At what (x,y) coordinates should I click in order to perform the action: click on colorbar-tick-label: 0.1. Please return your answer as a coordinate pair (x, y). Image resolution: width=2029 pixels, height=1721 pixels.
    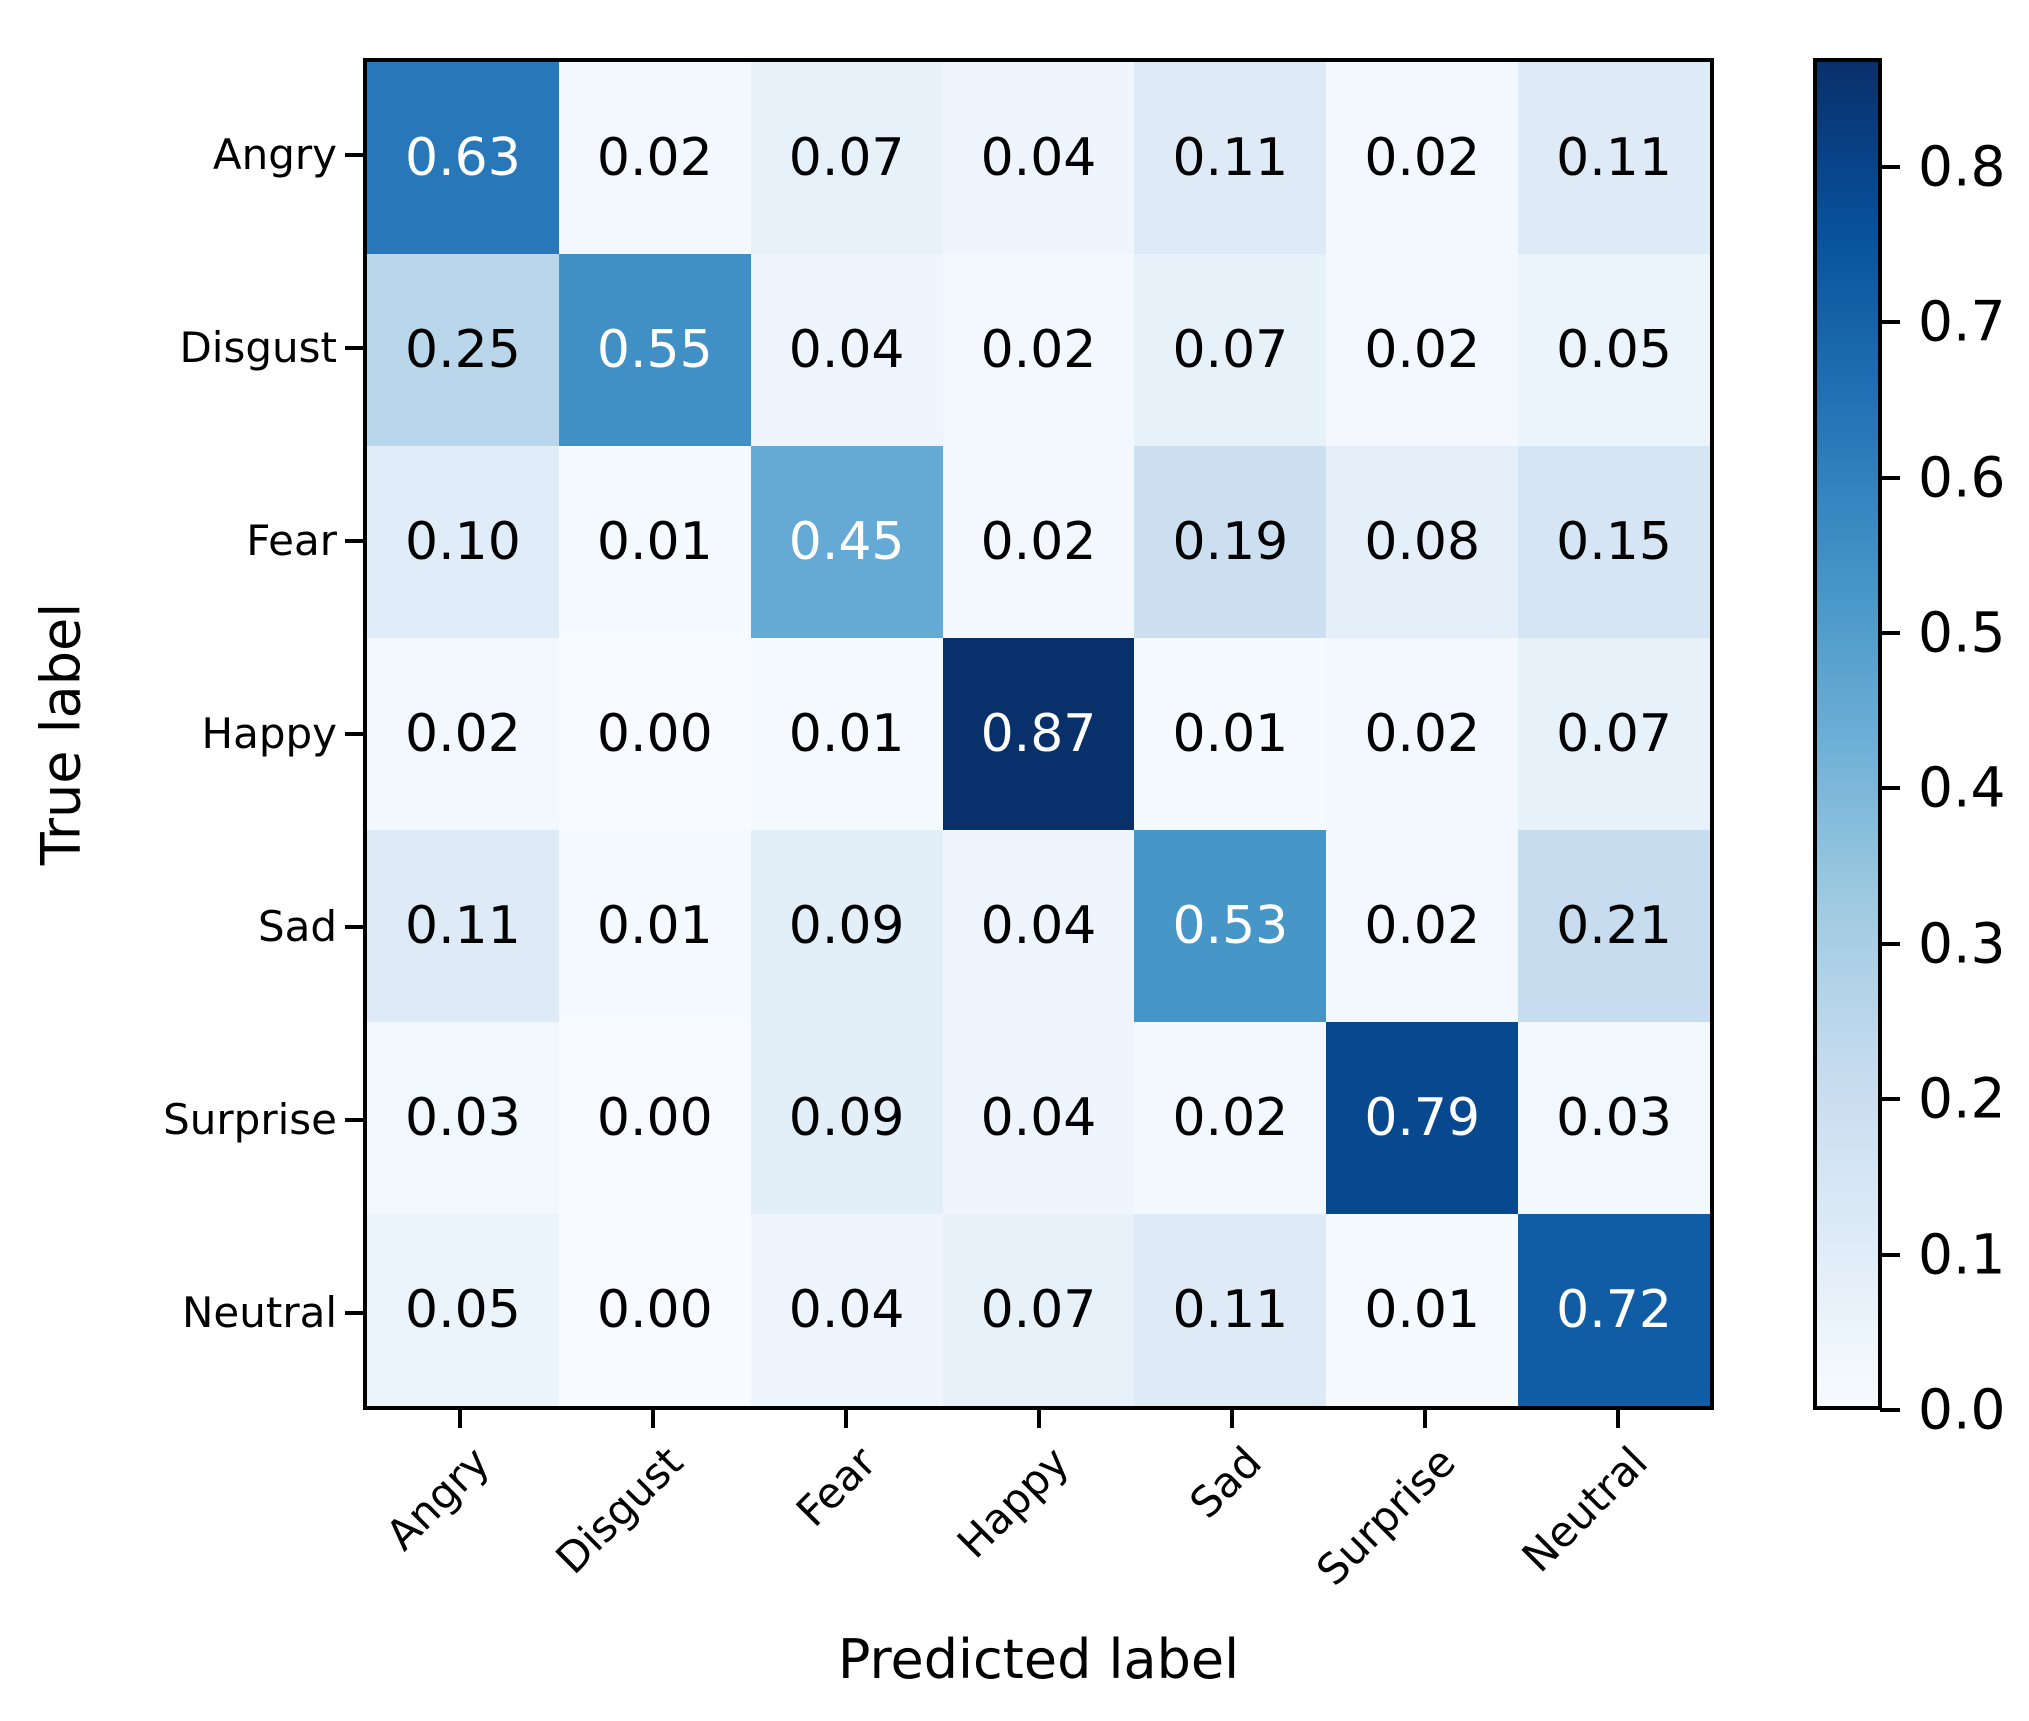
    Looking at the image, I should click on (1962, 1254).